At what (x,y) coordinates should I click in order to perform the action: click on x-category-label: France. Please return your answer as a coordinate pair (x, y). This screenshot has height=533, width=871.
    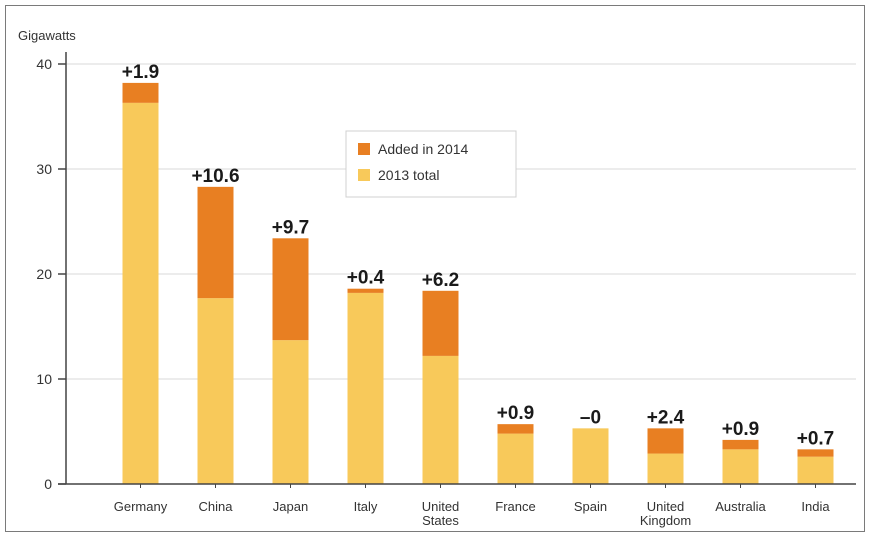
    Looking at the image, I should click on (515, 506).